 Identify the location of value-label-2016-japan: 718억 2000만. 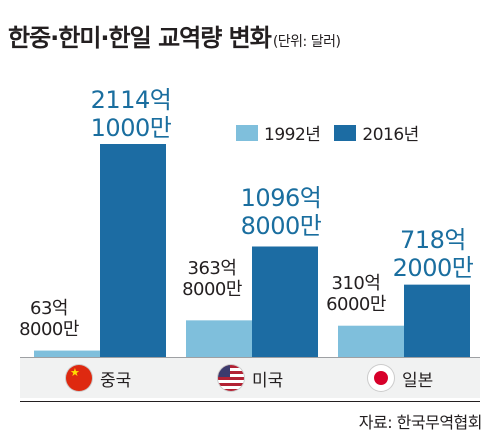
(433, 254).